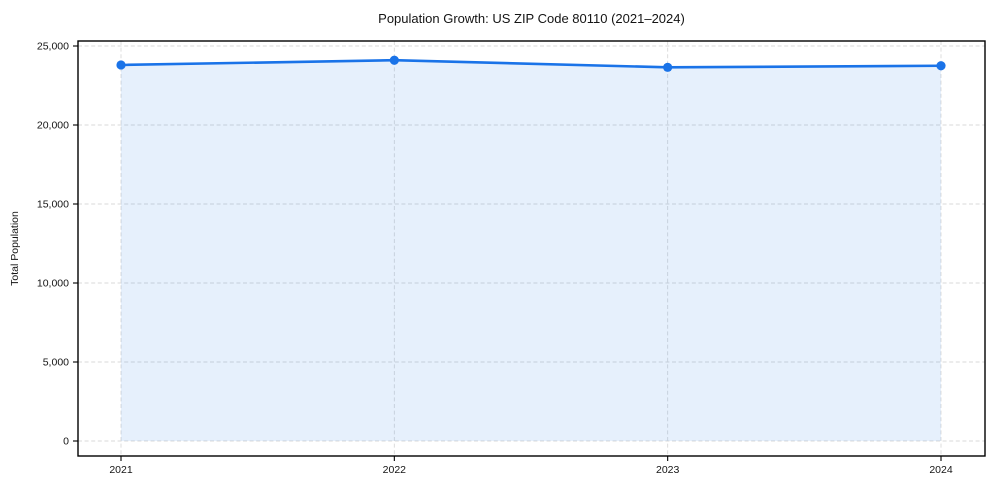 The image size is (1000, 500). I want to click on y-tick-label-20,000: 20,000, so click(53, 126).